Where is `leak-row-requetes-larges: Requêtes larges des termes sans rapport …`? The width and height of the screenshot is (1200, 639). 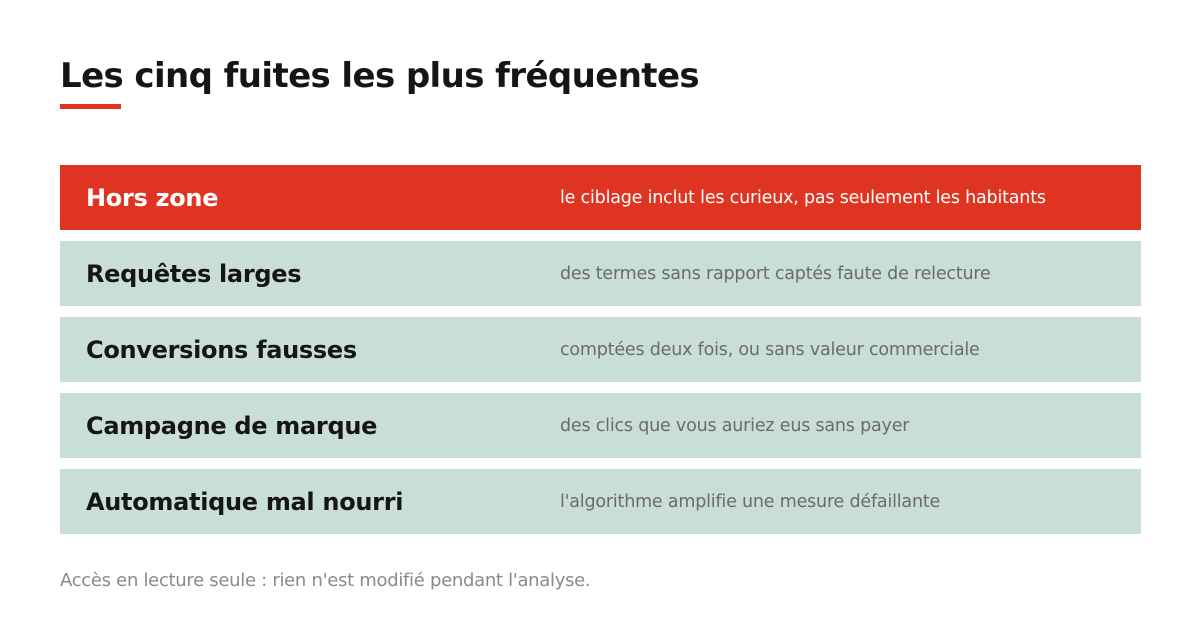
leak-row-requetes-larges: Requêtes larges des termes sans rapport … is located at coordinates (600, 273).